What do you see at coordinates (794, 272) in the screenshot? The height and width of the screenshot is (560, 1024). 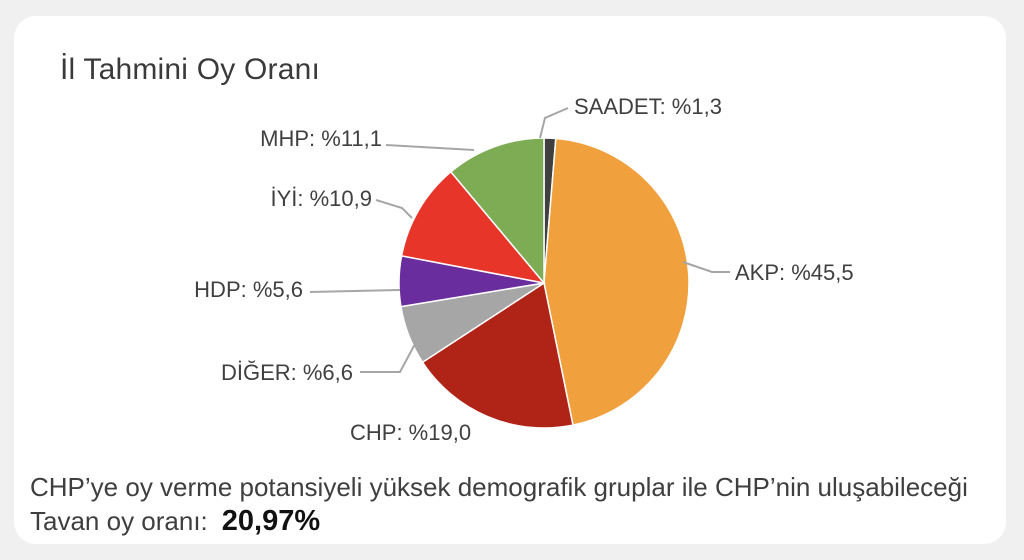 I see `slice-label: AKP: %45,5` at bounding box center [794, 272].